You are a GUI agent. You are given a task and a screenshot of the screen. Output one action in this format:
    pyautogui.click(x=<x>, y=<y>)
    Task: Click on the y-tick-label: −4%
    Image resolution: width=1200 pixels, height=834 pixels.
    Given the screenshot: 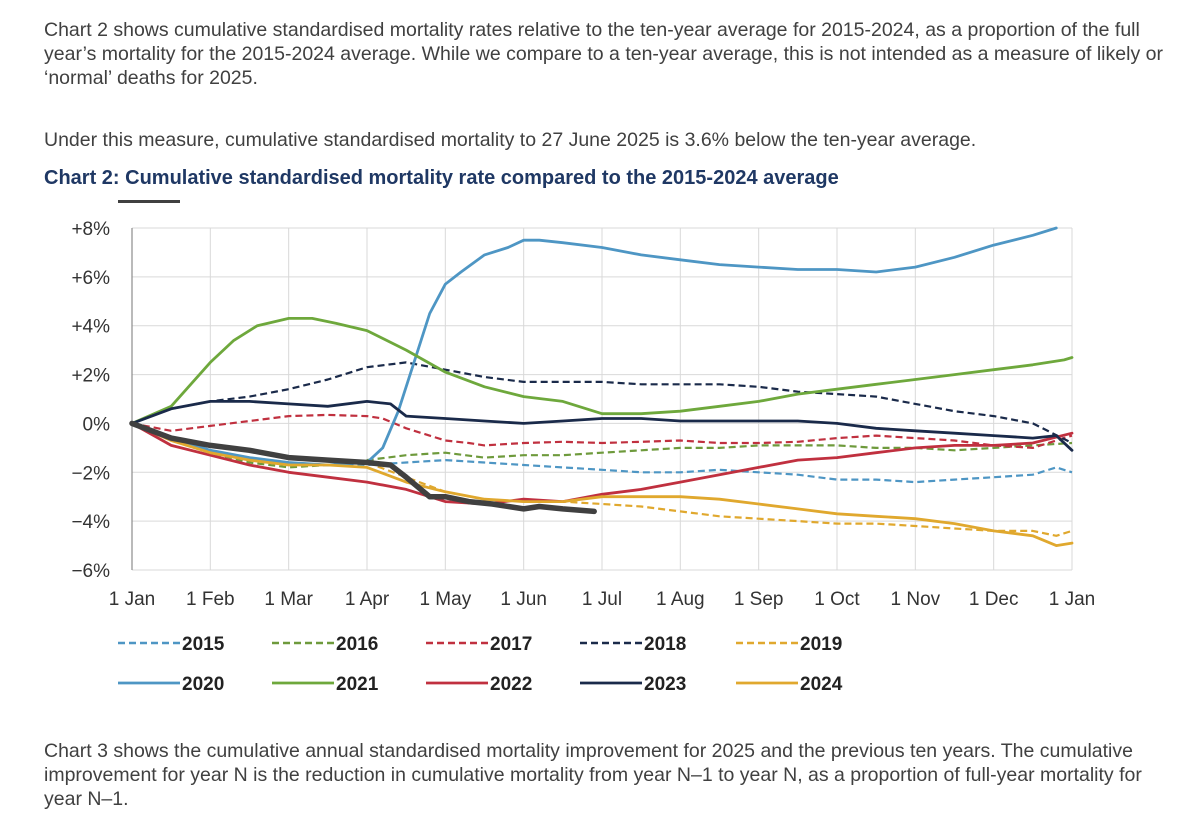 What is the action you would take?
    pyautogui.click(x=90, y=522)
    